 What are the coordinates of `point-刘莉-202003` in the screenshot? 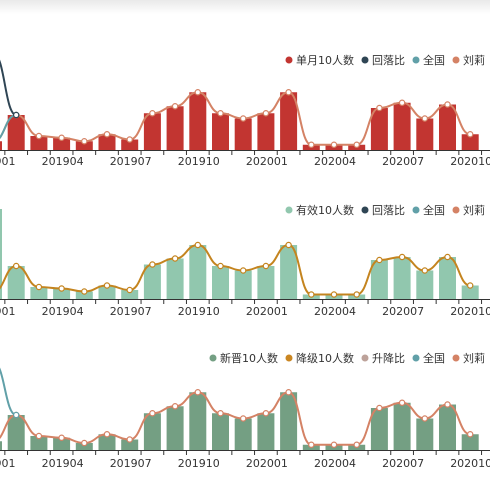 It's located at (311, 294).